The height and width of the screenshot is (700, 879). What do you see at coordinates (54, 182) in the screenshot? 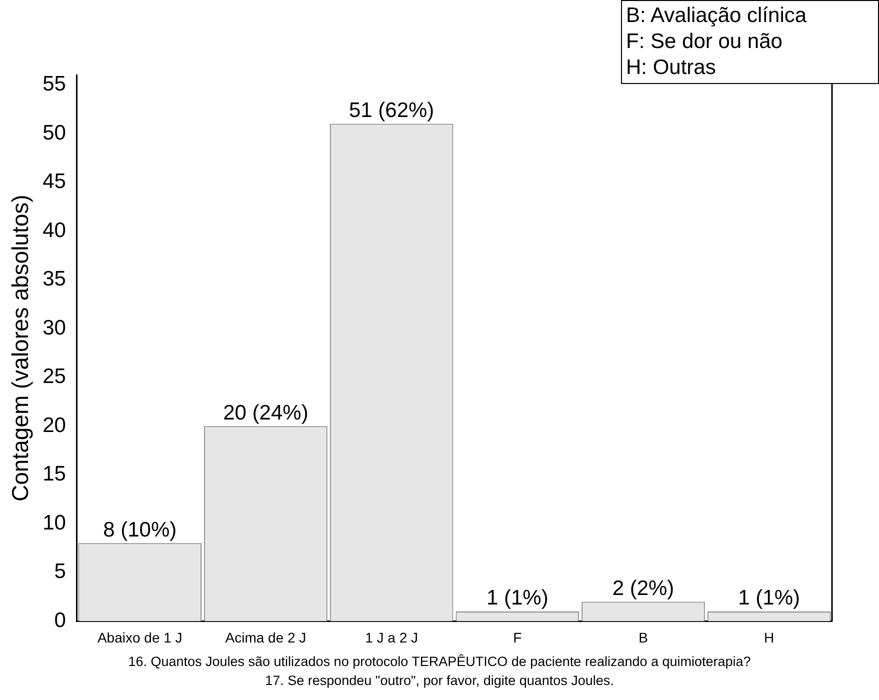
I see `y-tick-label: 45` at bounding box center [54, 182].